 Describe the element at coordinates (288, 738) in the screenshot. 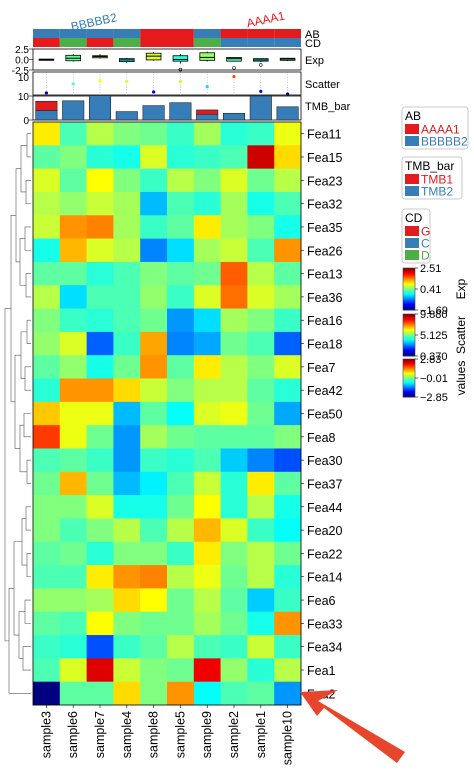

I see `sample-label: sample10` at that location.